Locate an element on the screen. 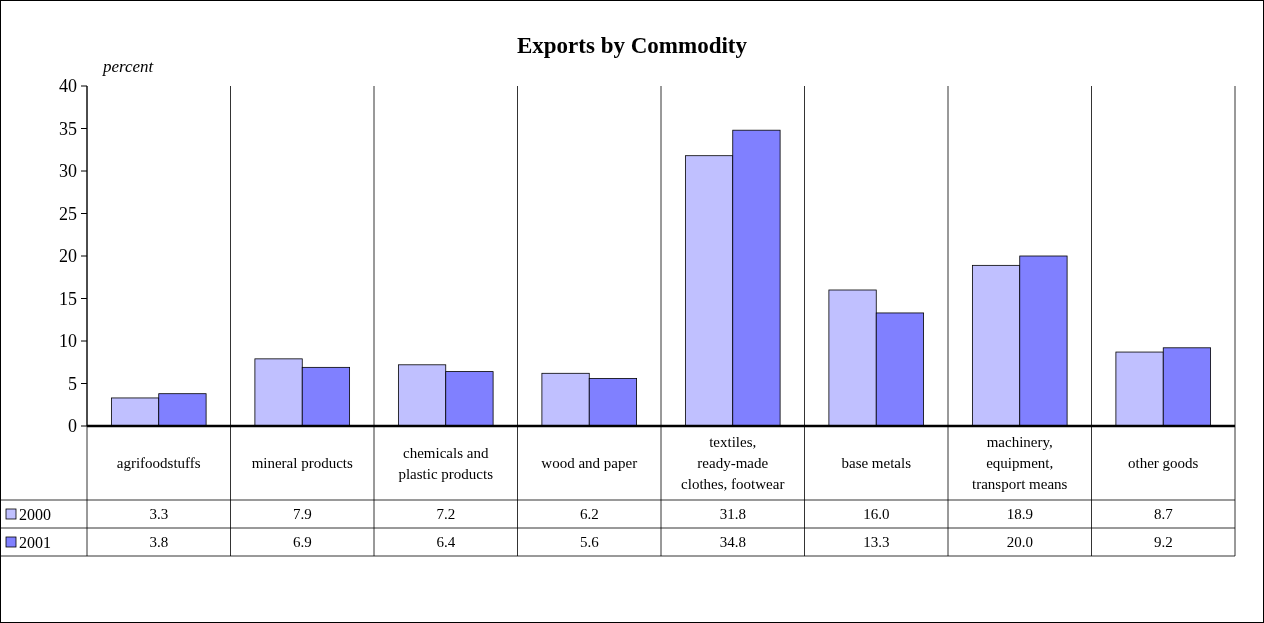 This screenshot has width=1264, height=623. x-tick-label: other goods is located at coordinates (1163, 463).